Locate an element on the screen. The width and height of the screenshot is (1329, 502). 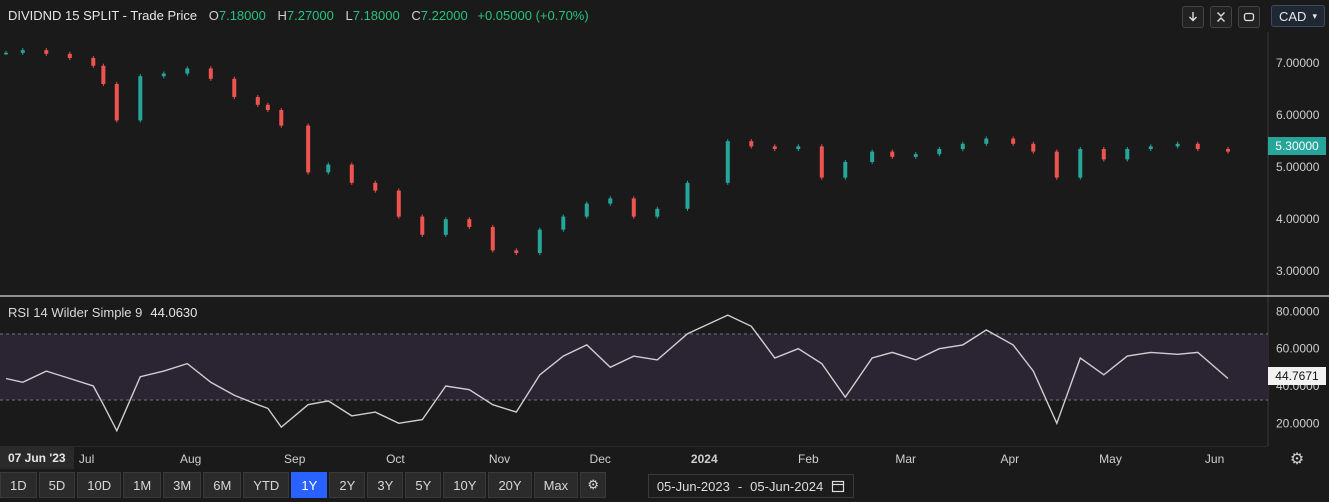
collapse-icon is located at coordinates (1221, 17).